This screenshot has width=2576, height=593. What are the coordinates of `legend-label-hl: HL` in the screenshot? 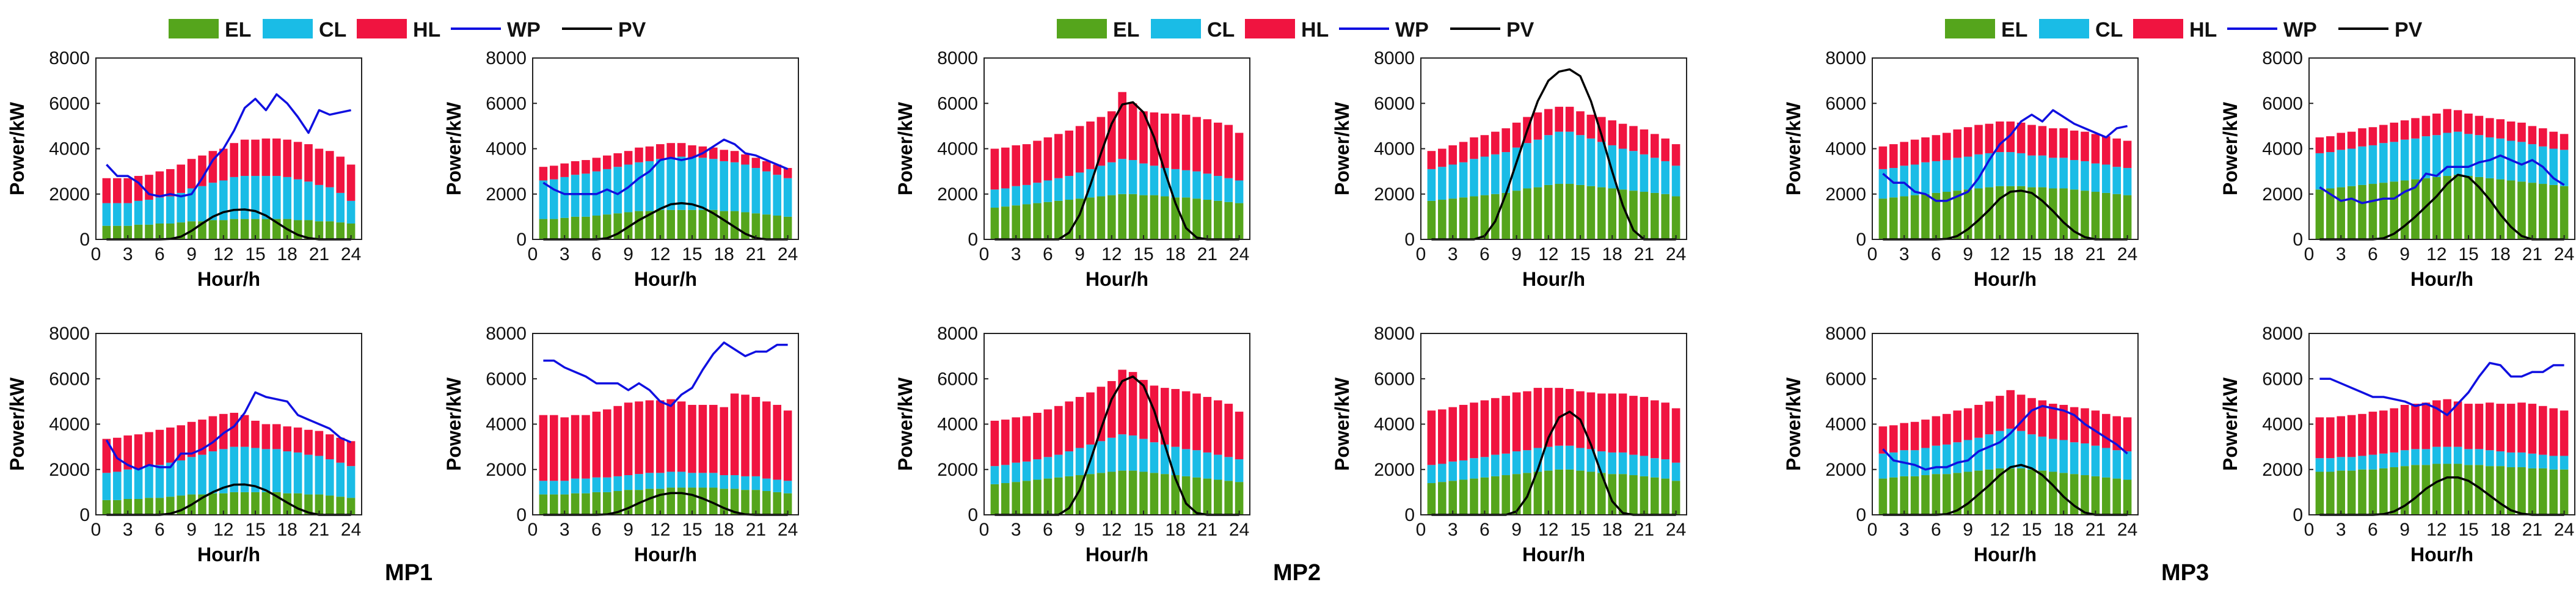 It's located at (2203, 30).